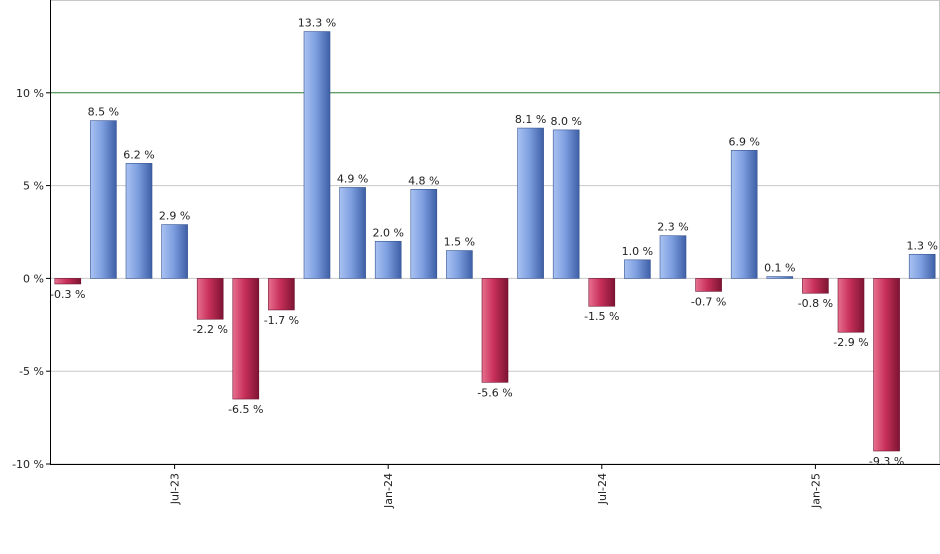 This screenshot has width=940, height=554. Describe the element at coordinates (850, 342) in the screenshot. I see `bar-value-label: -2.9 %` at that location.